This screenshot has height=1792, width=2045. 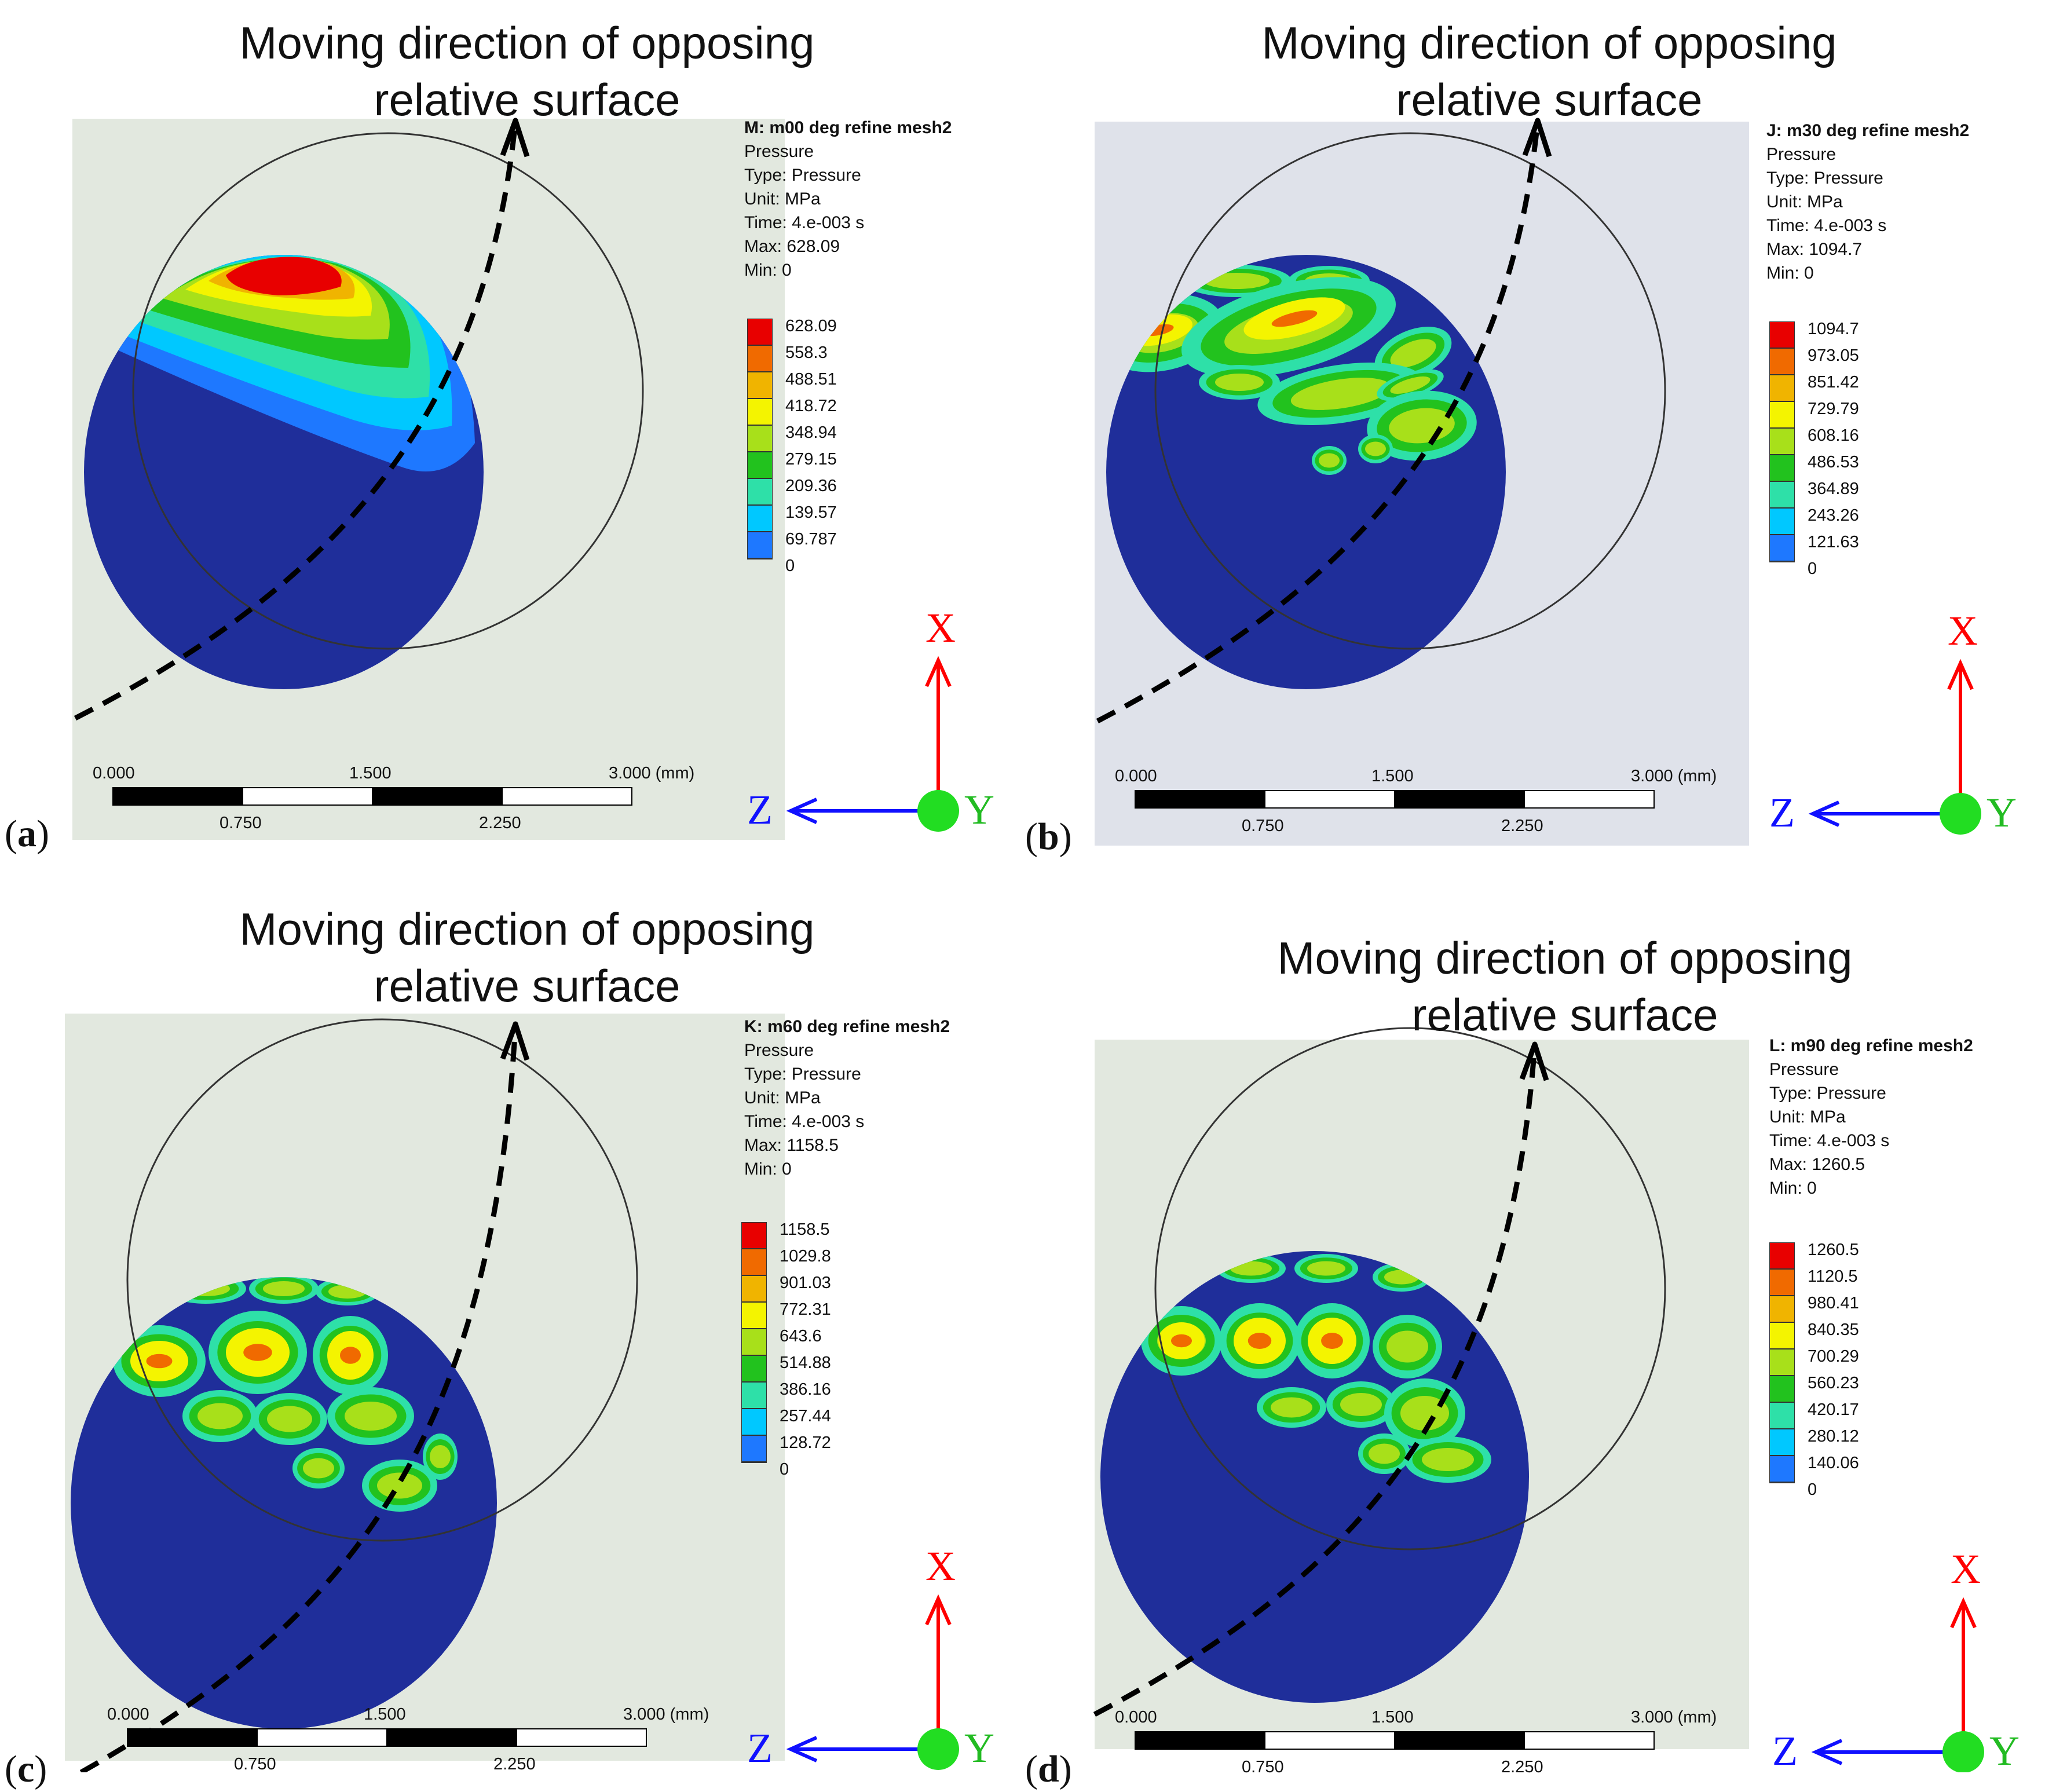 I want to click on contour-band, so click(x=284, y=276).